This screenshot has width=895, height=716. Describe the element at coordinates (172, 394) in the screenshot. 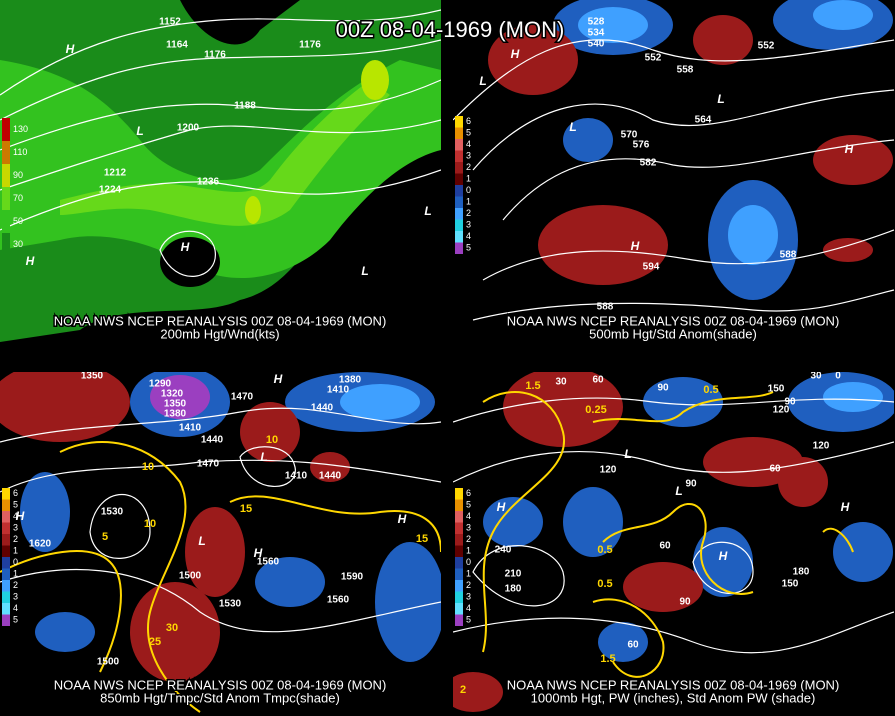

I see `contour-label: 1320` at that location.